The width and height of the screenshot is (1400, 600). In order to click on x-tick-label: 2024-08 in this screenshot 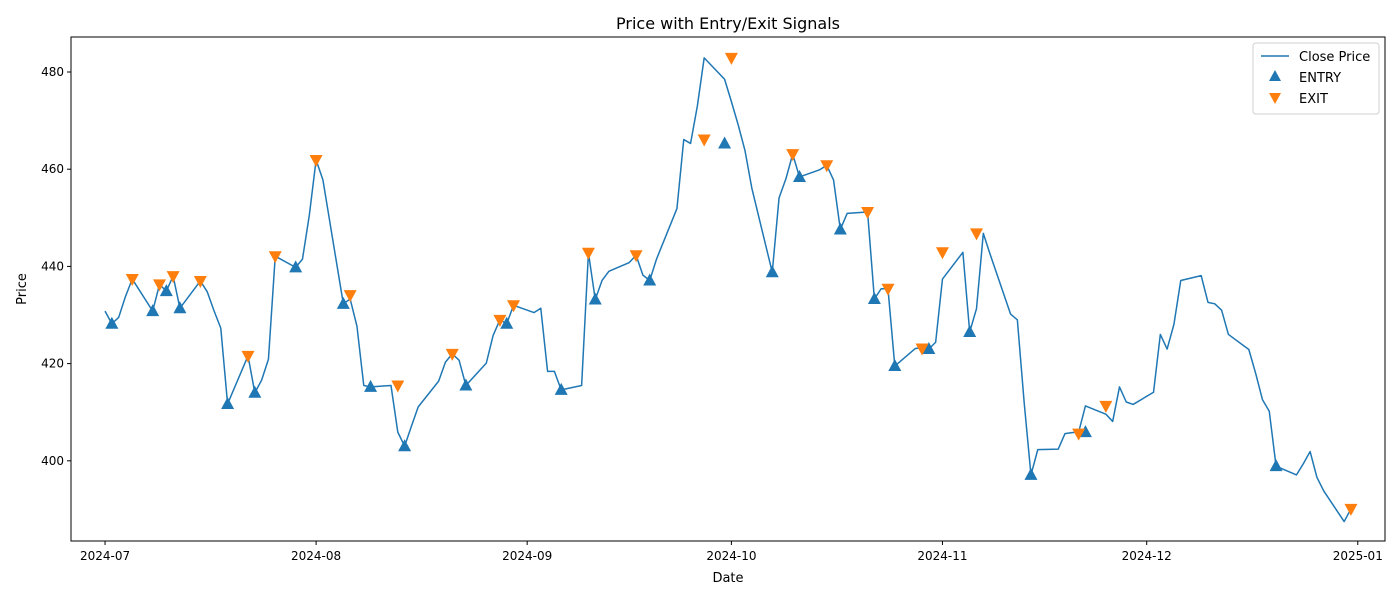, I will do `click(316, 556)`.